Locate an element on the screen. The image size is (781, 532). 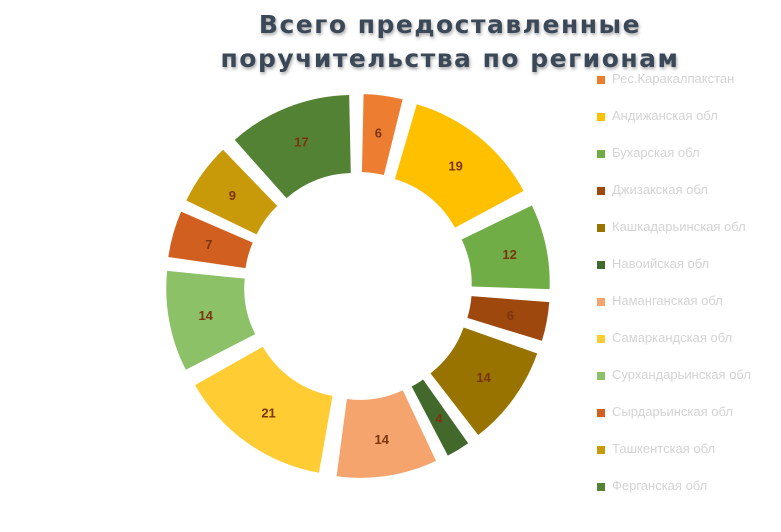
legend-label: Сурхандарьинская обл is located at coordinates (681, 374).